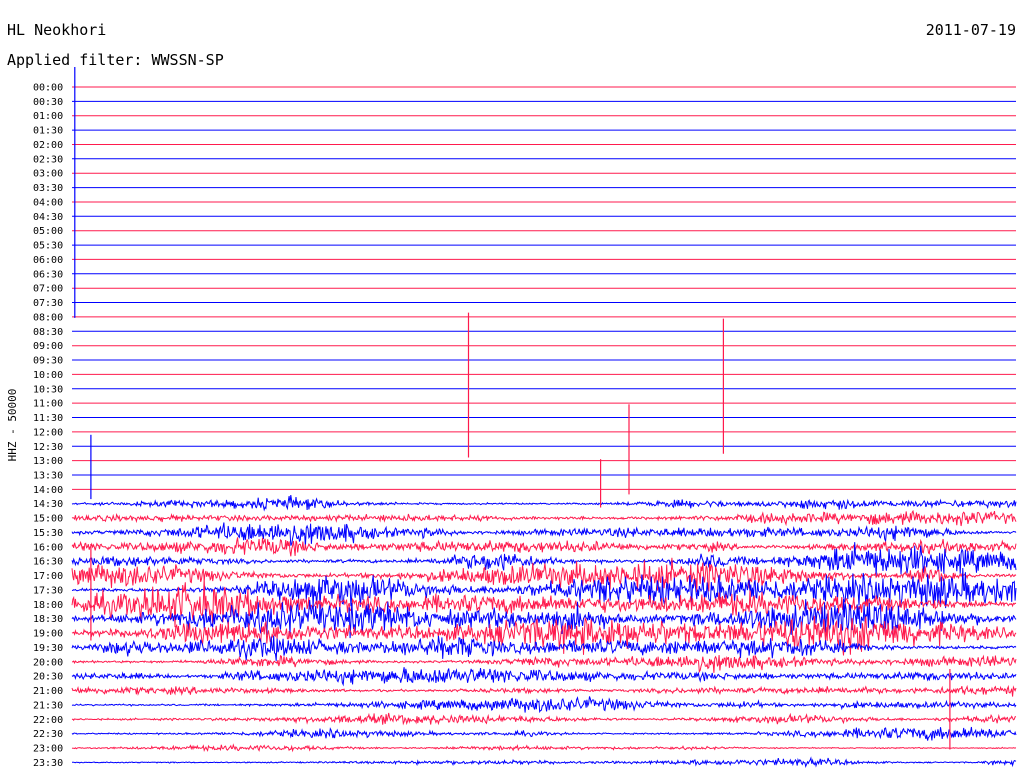 The height and width of the screenshot is (780, 1024). What do you see at coordinates (48, 547) in the screenshot?
I see `time-tick-1600: 16:00` at bounding box center [48, 547].